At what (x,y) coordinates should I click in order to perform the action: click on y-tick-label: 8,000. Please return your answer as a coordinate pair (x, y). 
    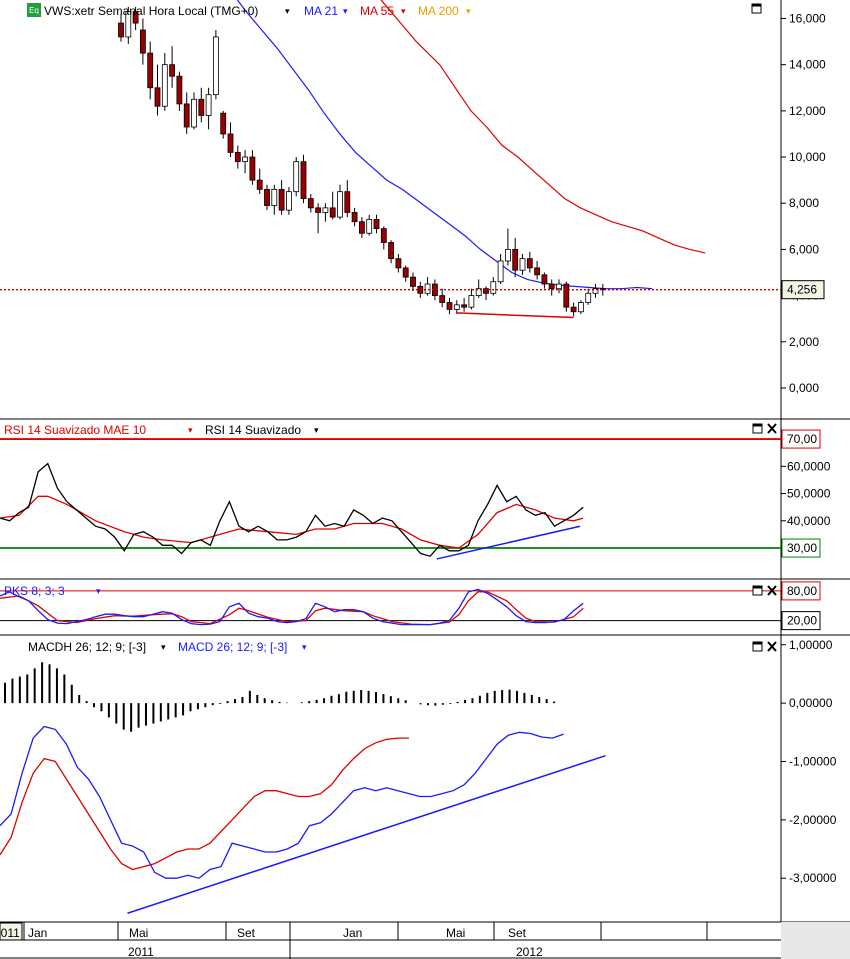
    Looking at the image, I should click on (804, 203).